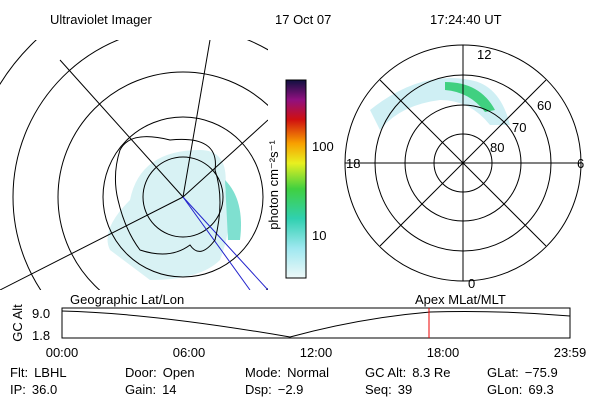 This screenshot has width=600, height=400. I want to click on x-tick-label: 18:00, so click(443, 352).